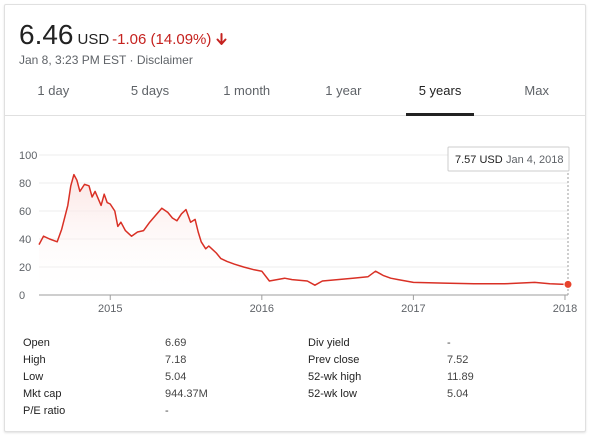 The height and width of the screenshot is (435, 590). I want to click on y-tick-label: 0, so click(22, 296).